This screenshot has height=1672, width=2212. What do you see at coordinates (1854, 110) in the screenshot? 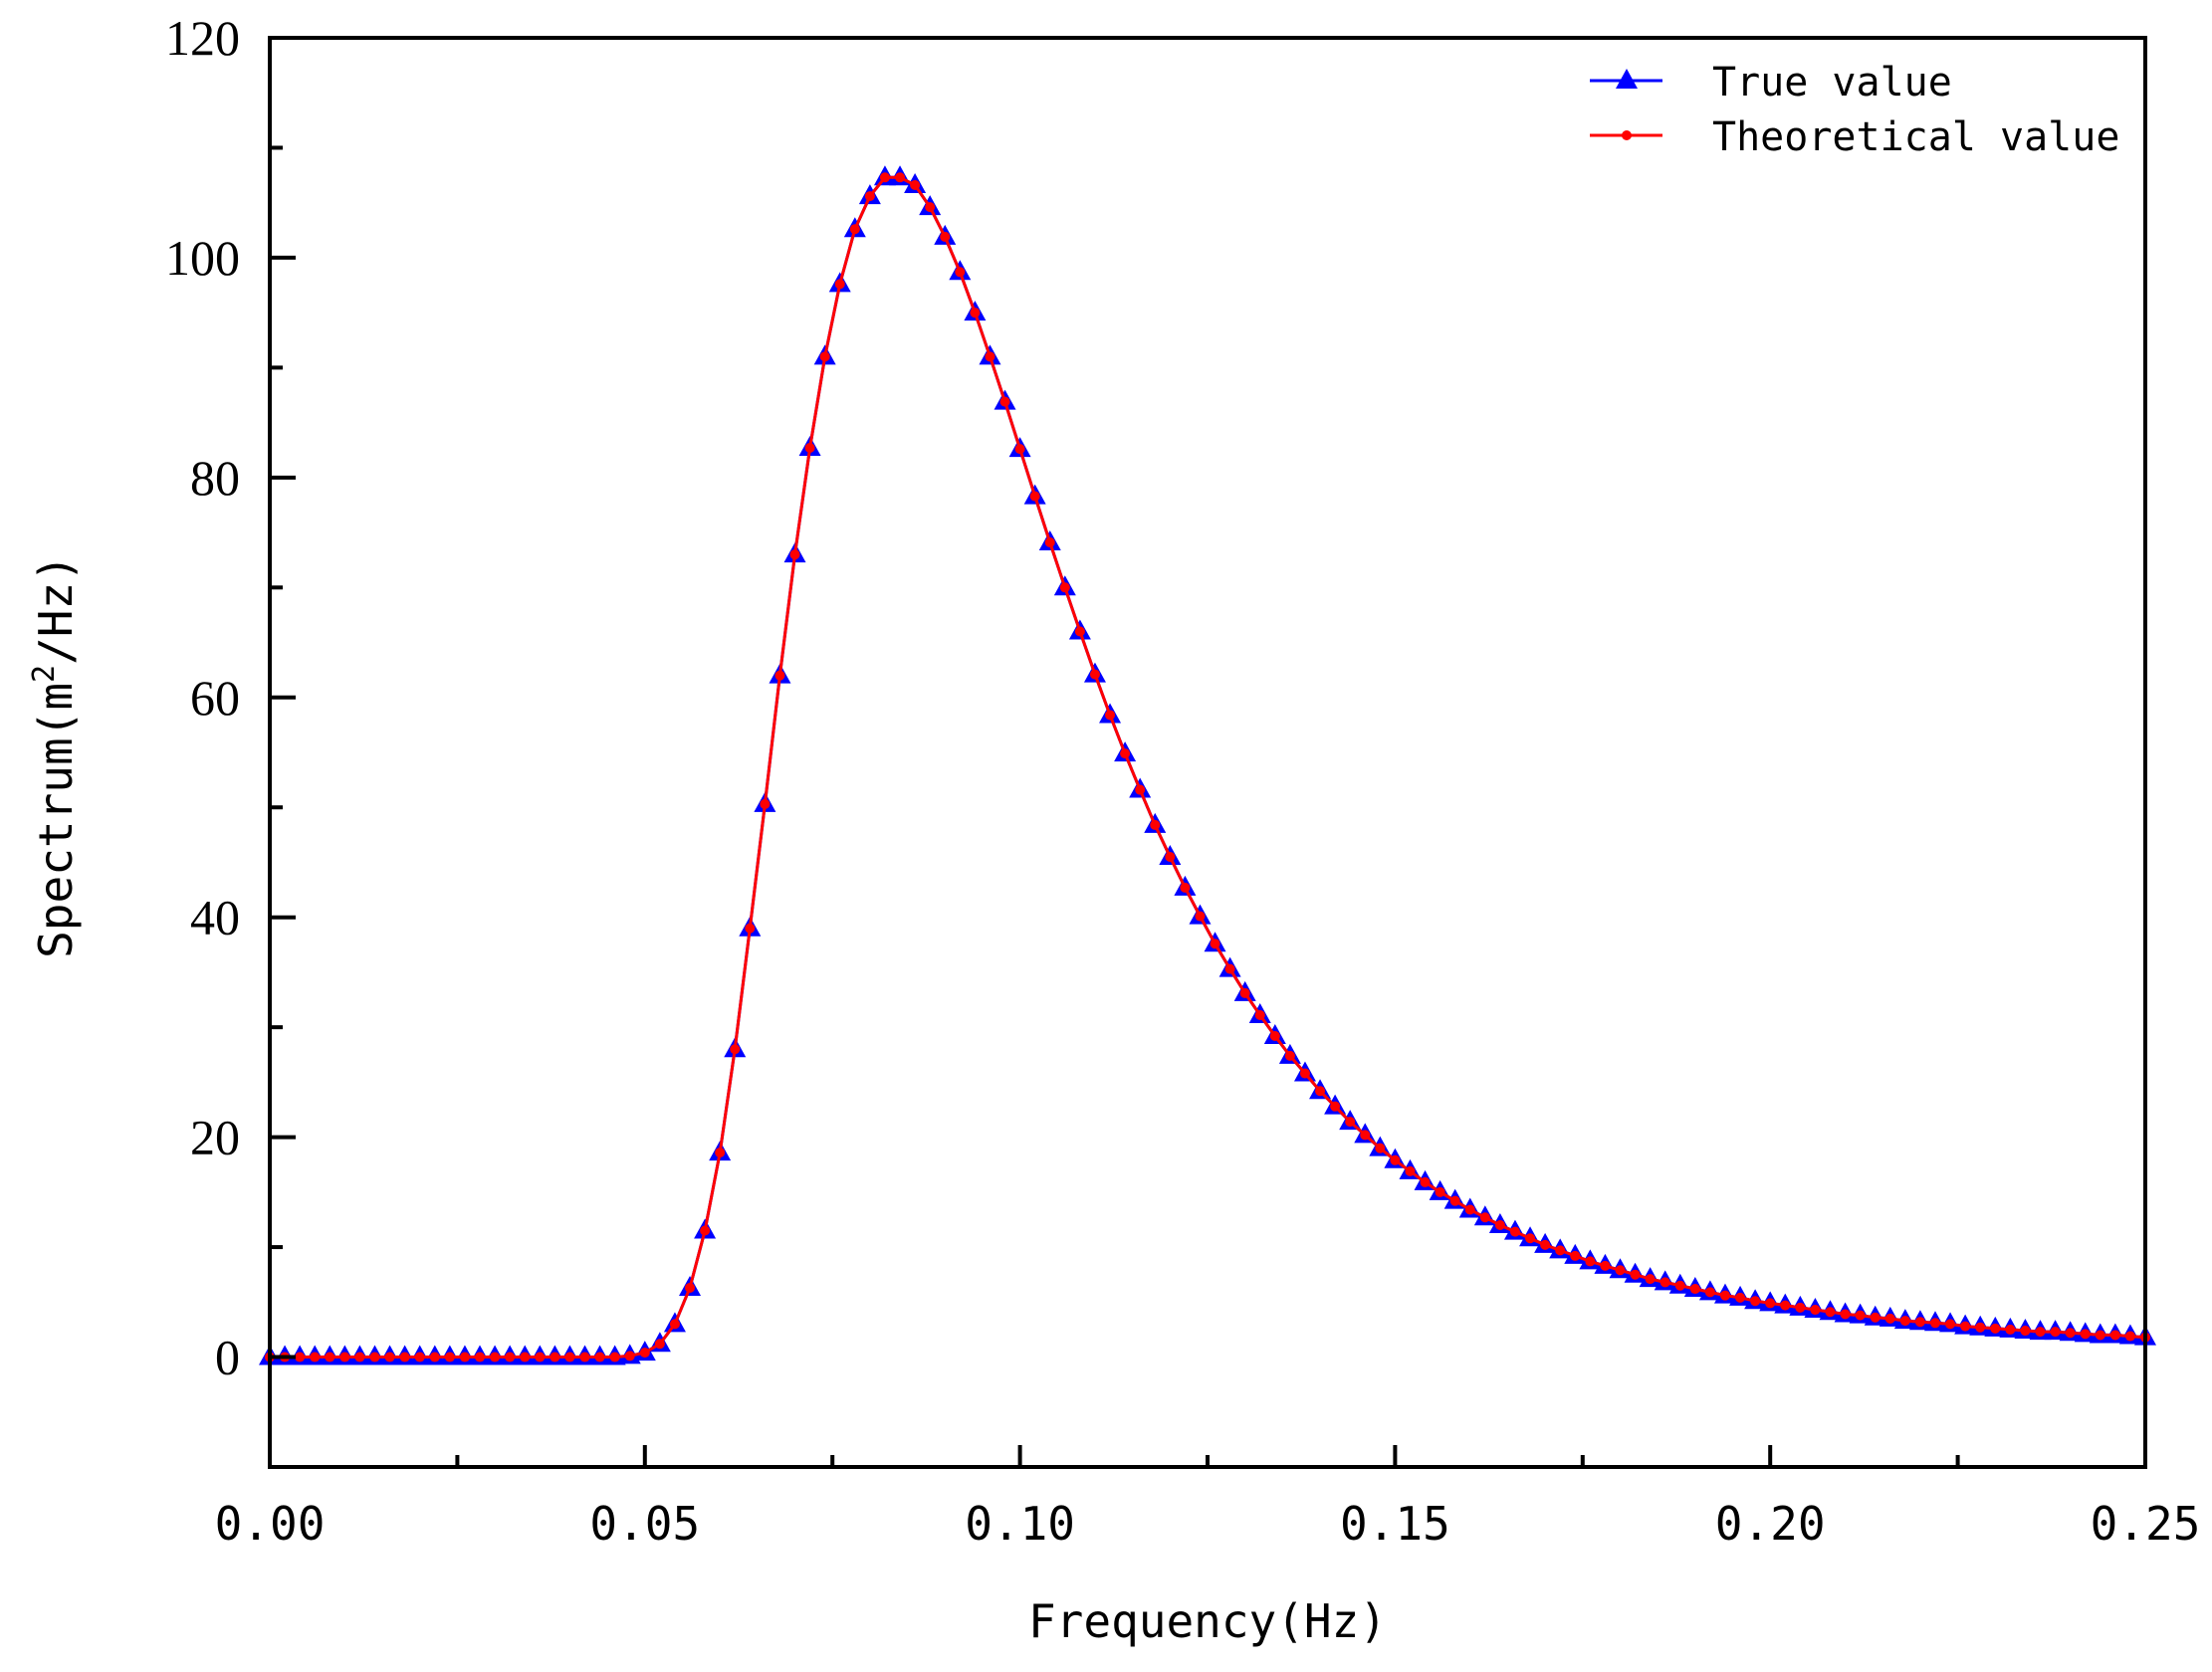
I see `legend: True value Theoretical value` at bounding box center [1854, 110].